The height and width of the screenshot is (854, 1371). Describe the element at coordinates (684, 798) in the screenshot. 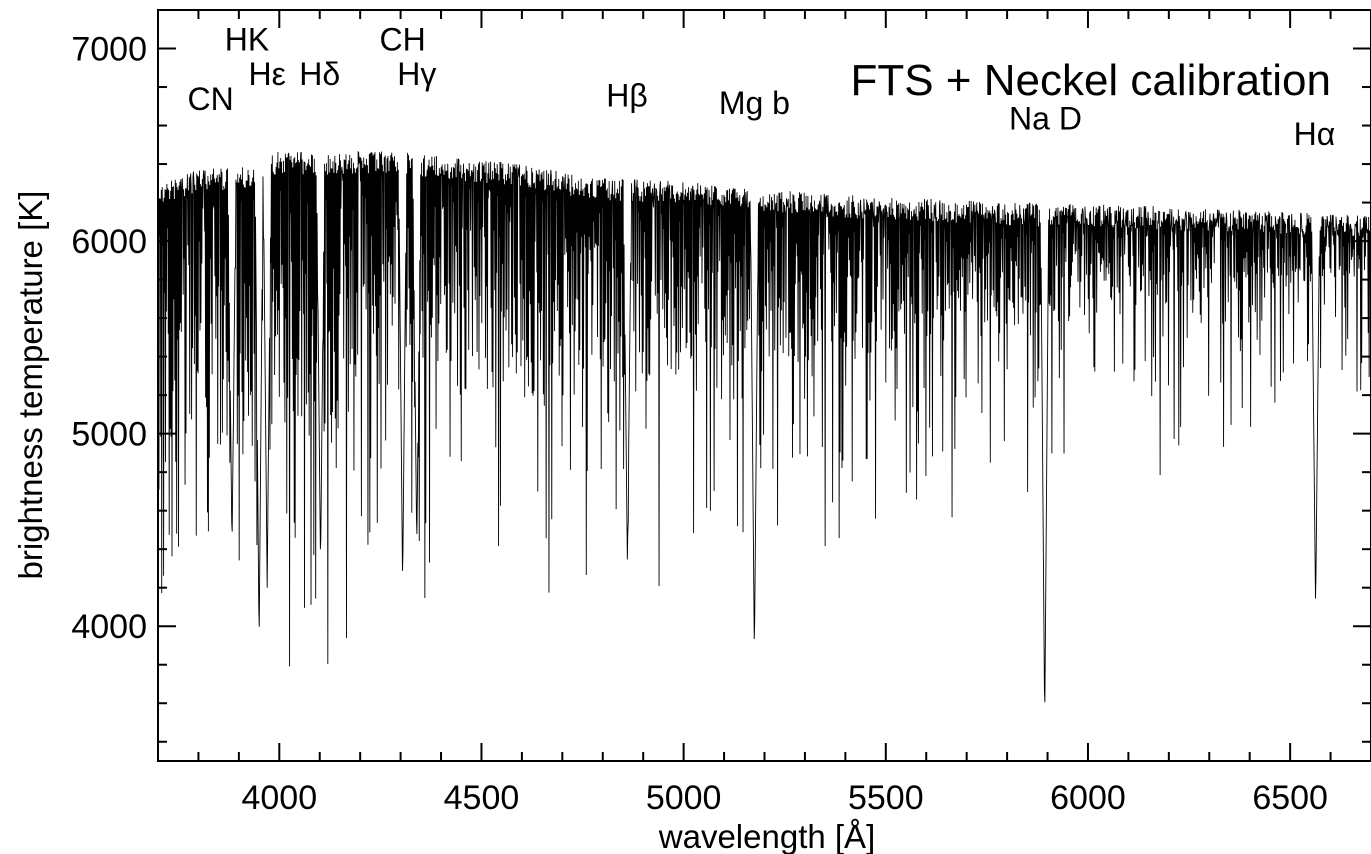

I see `x-tick-label: 5000` at that location.